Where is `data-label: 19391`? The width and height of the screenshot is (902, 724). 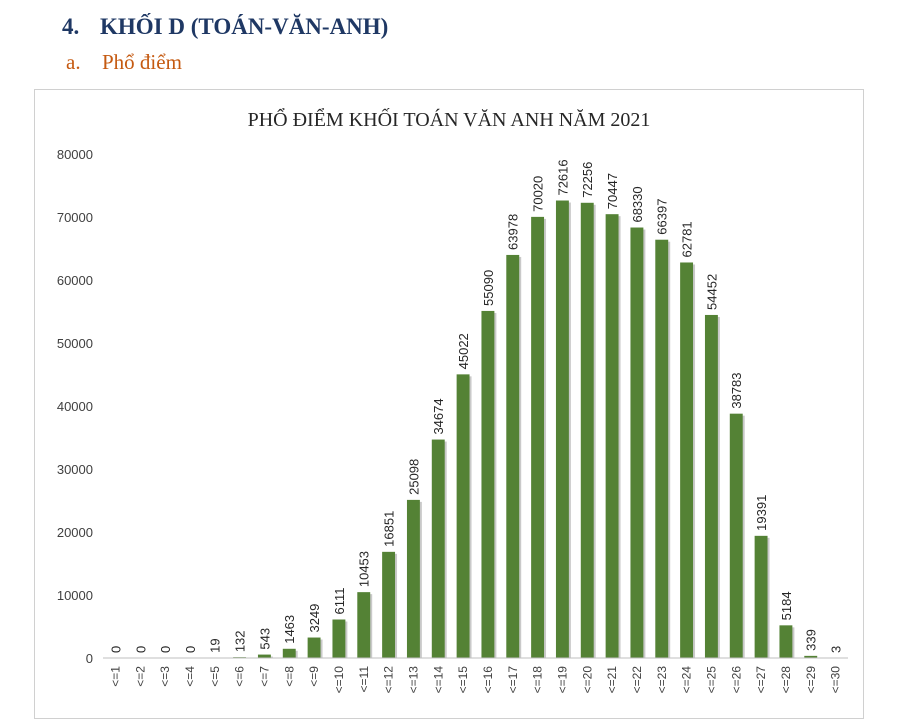 data-label: 19391 is located at coordinates (761, 513).